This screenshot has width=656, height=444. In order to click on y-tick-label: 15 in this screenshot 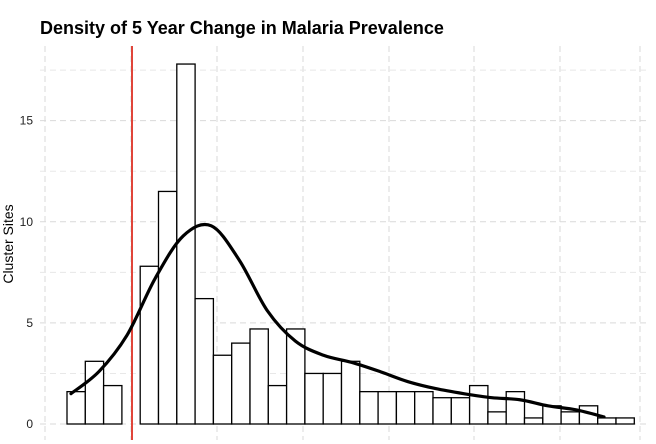, I will do `click(27, 121)`.